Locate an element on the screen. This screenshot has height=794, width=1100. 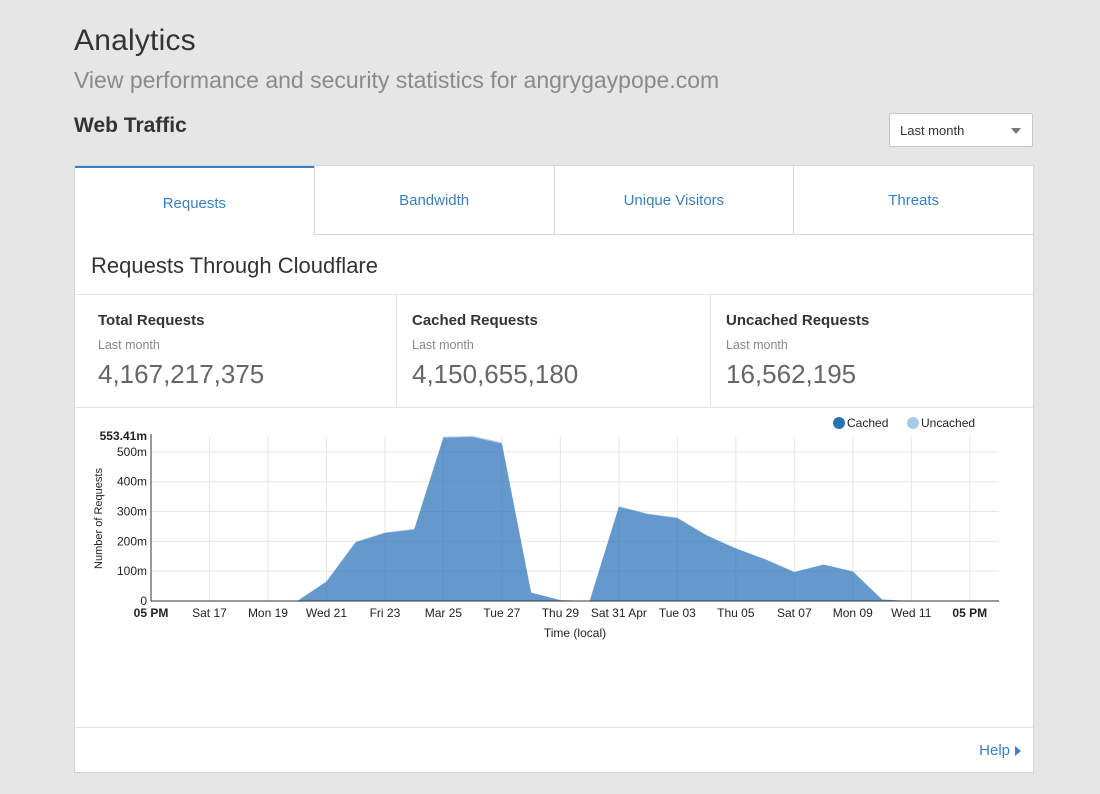
tab-unique-visitors: Unique Visitors is located at coordinates (673, 200).